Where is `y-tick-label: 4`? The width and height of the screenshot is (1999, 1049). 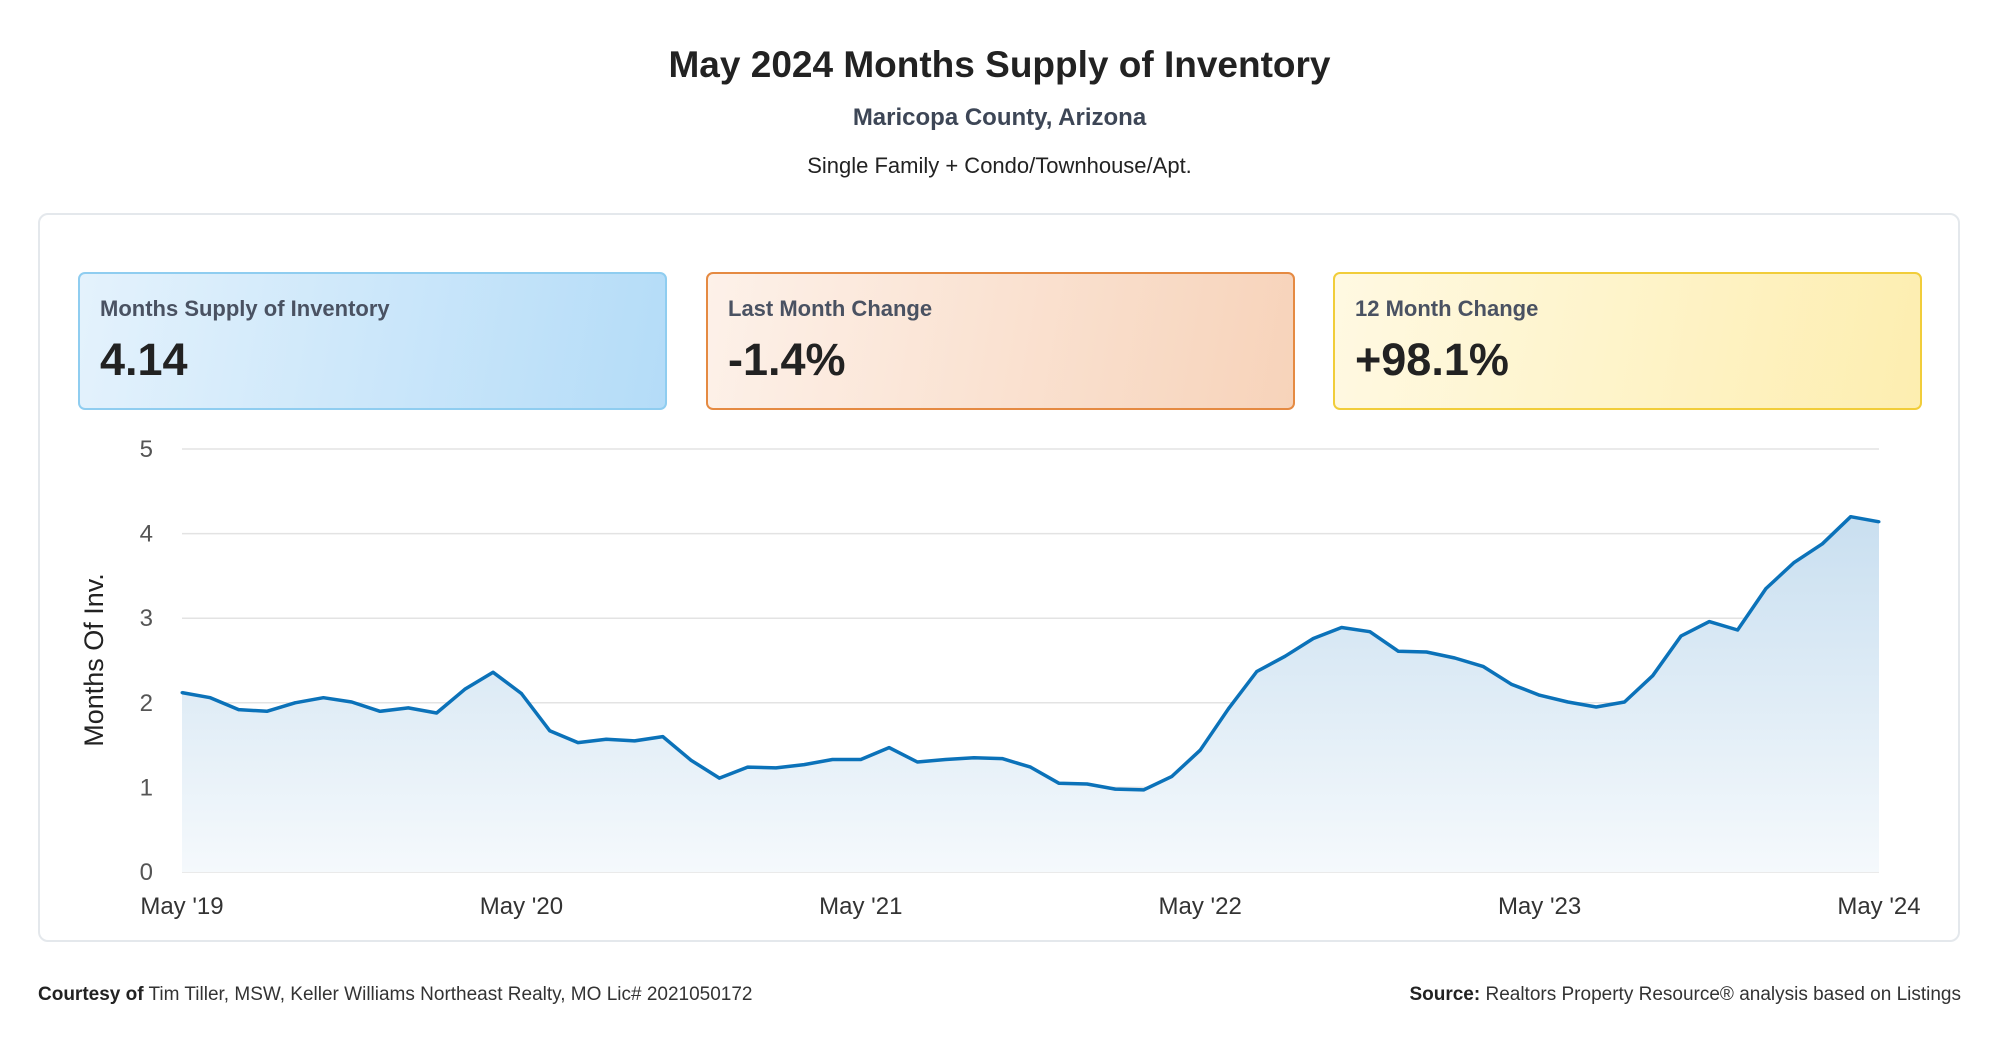
y-tick-label: 4 is located at coordinates (146, 534).